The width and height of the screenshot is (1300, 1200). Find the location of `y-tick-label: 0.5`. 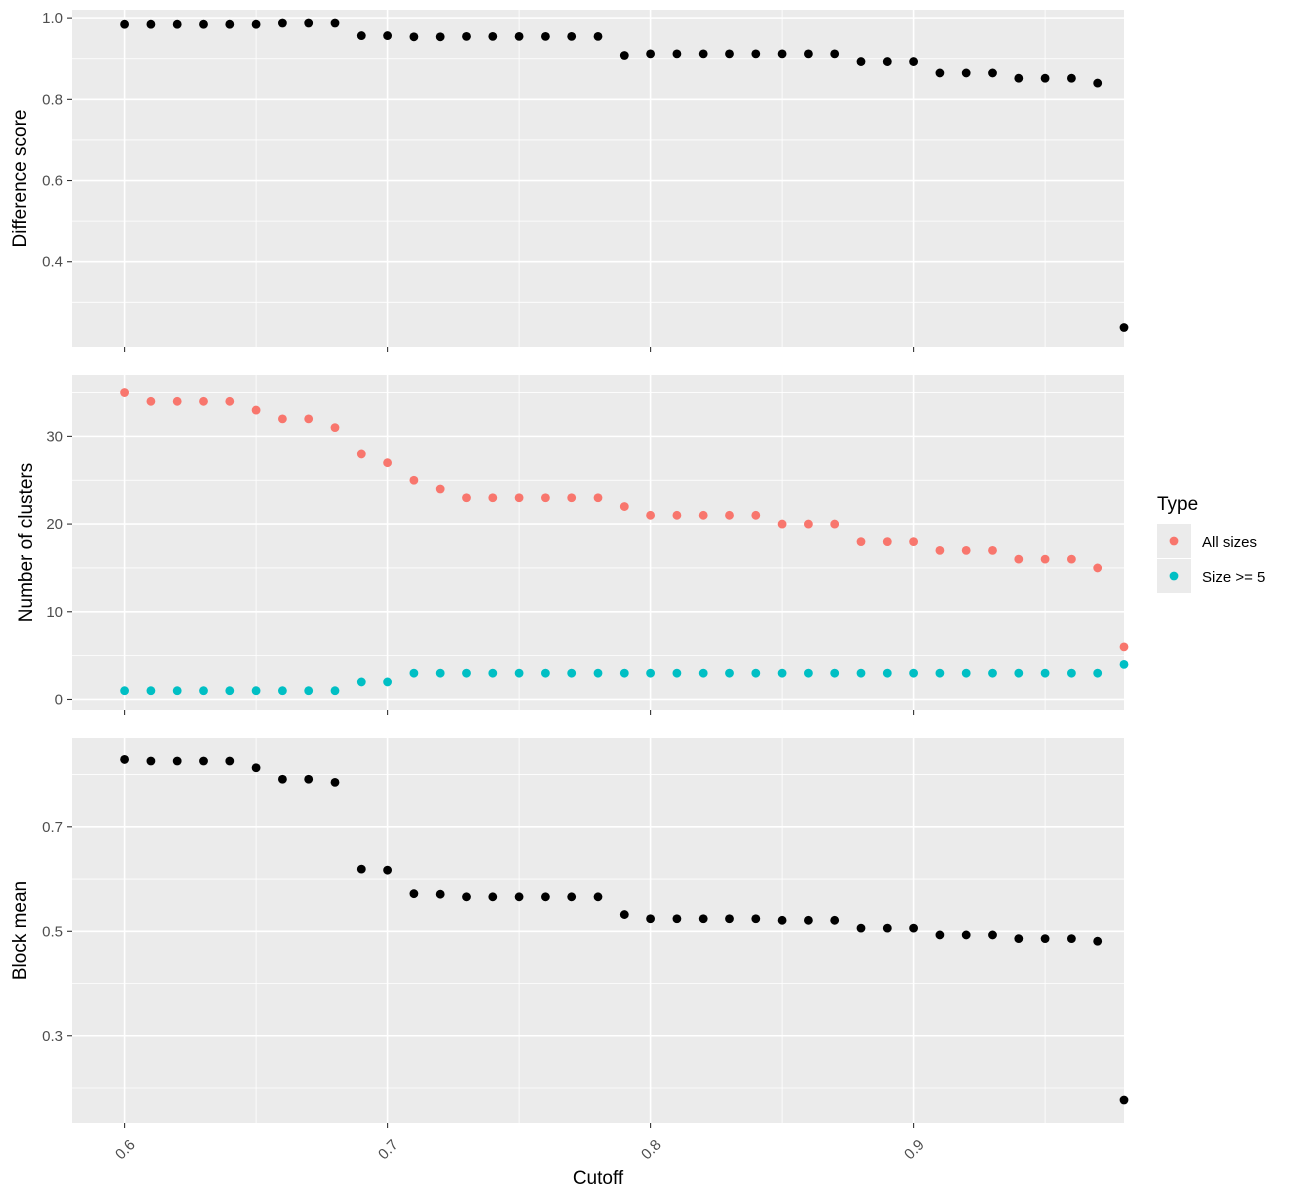

y-tick-label: 0.5 is located at coordinates (52, 931).